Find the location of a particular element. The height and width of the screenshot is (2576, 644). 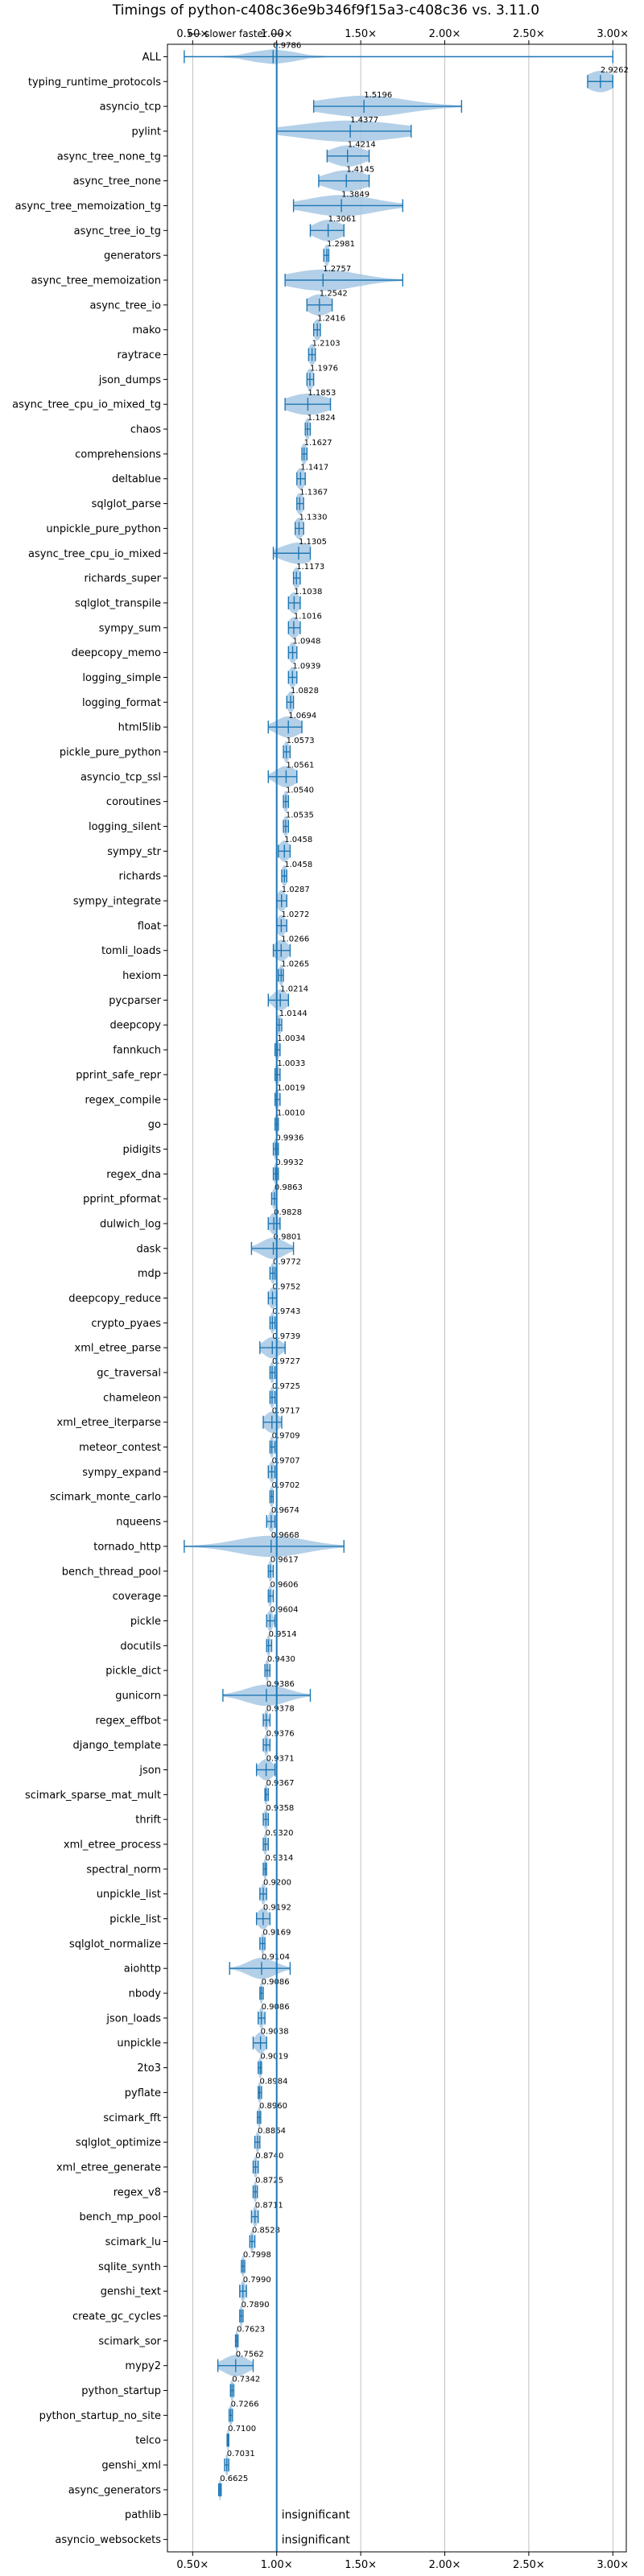

benchmark-label: sympy_str is located at coordinates (134, 852).